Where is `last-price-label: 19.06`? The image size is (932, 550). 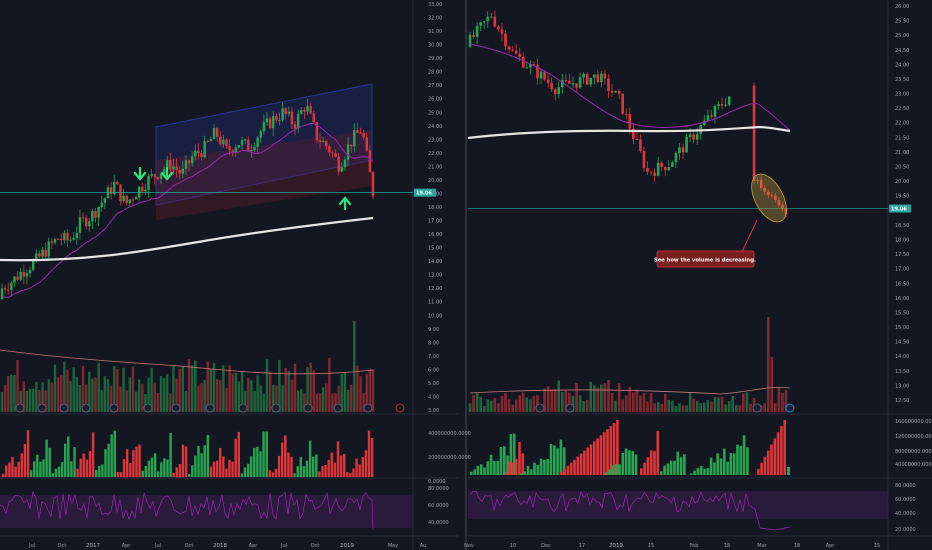
last-price-label: 19.06 is located at coordinates (899, 210).